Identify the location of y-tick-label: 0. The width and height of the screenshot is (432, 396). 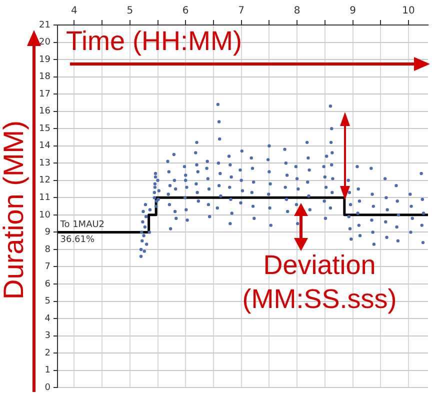
(47, 387).